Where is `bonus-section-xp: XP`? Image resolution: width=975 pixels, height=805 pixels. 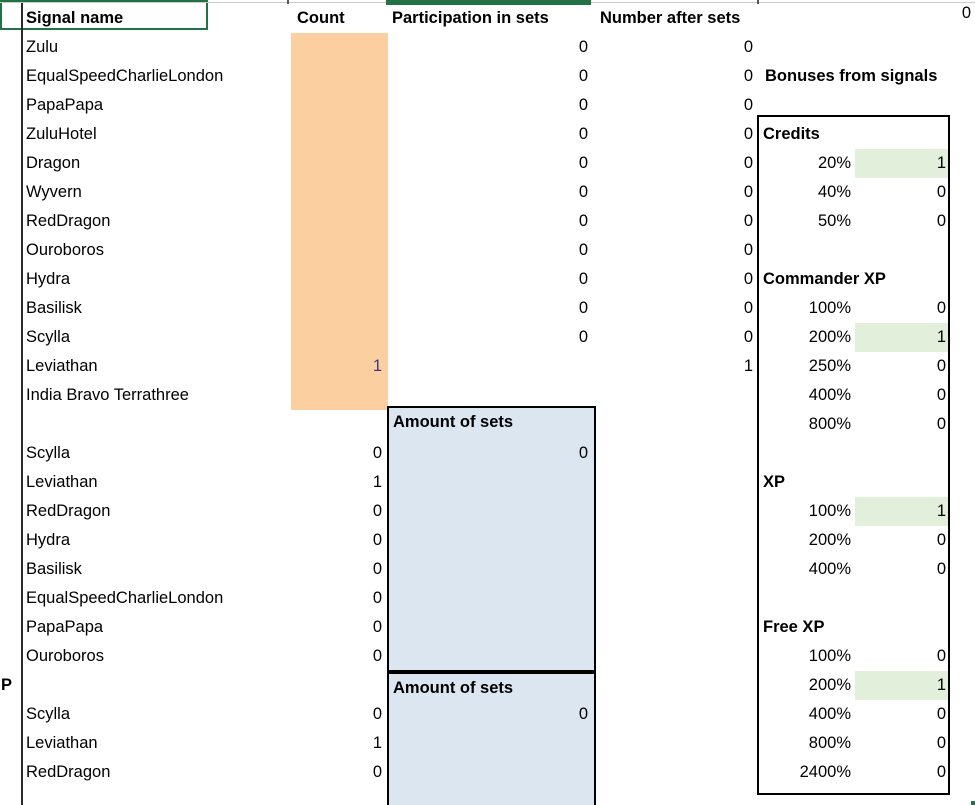 bonus-section-xp: XP is located at coordinates (774, 482).